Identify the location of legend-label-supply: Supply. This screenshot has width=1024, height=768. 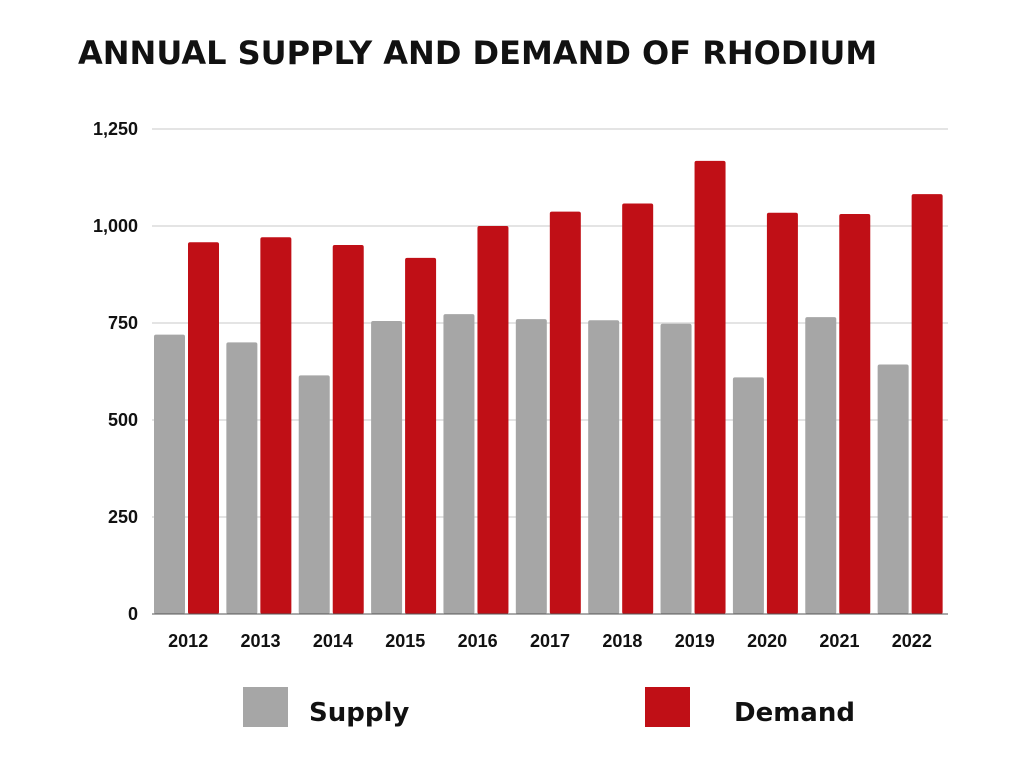
(359, 713).